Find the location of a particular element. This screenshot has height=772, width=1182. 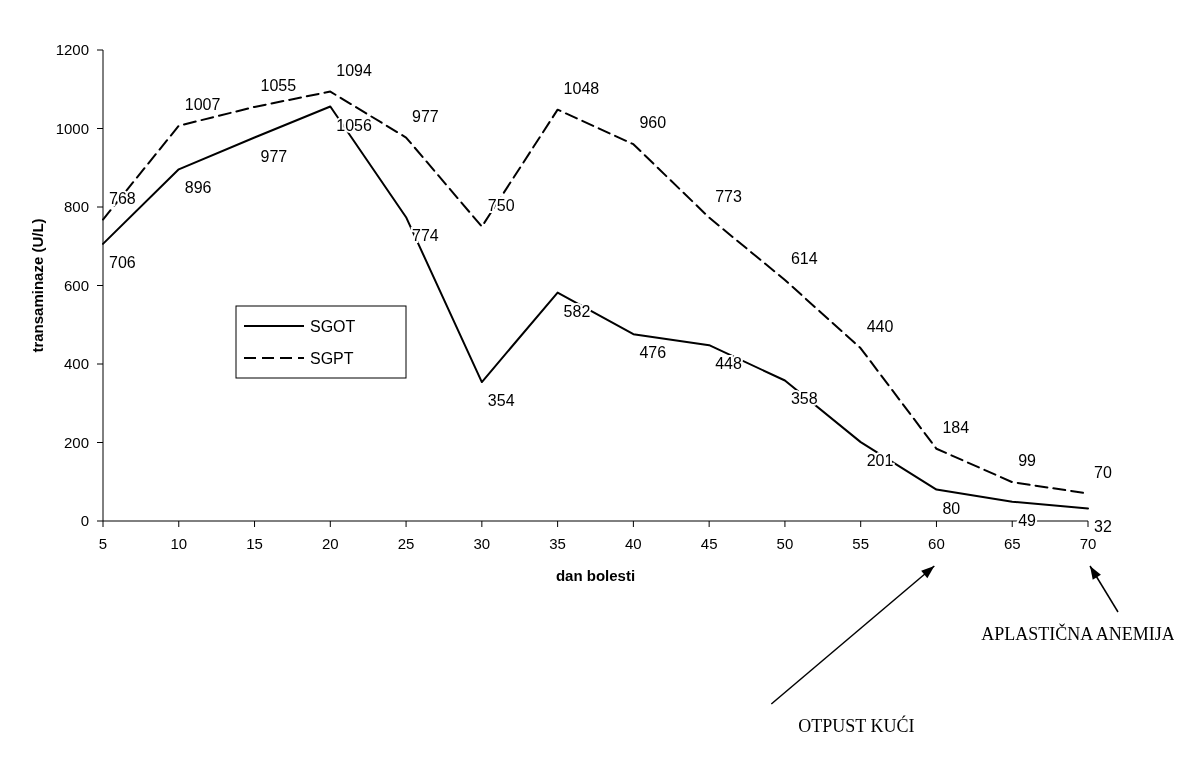

data-label: 582 is located at coordinates (577, 311).